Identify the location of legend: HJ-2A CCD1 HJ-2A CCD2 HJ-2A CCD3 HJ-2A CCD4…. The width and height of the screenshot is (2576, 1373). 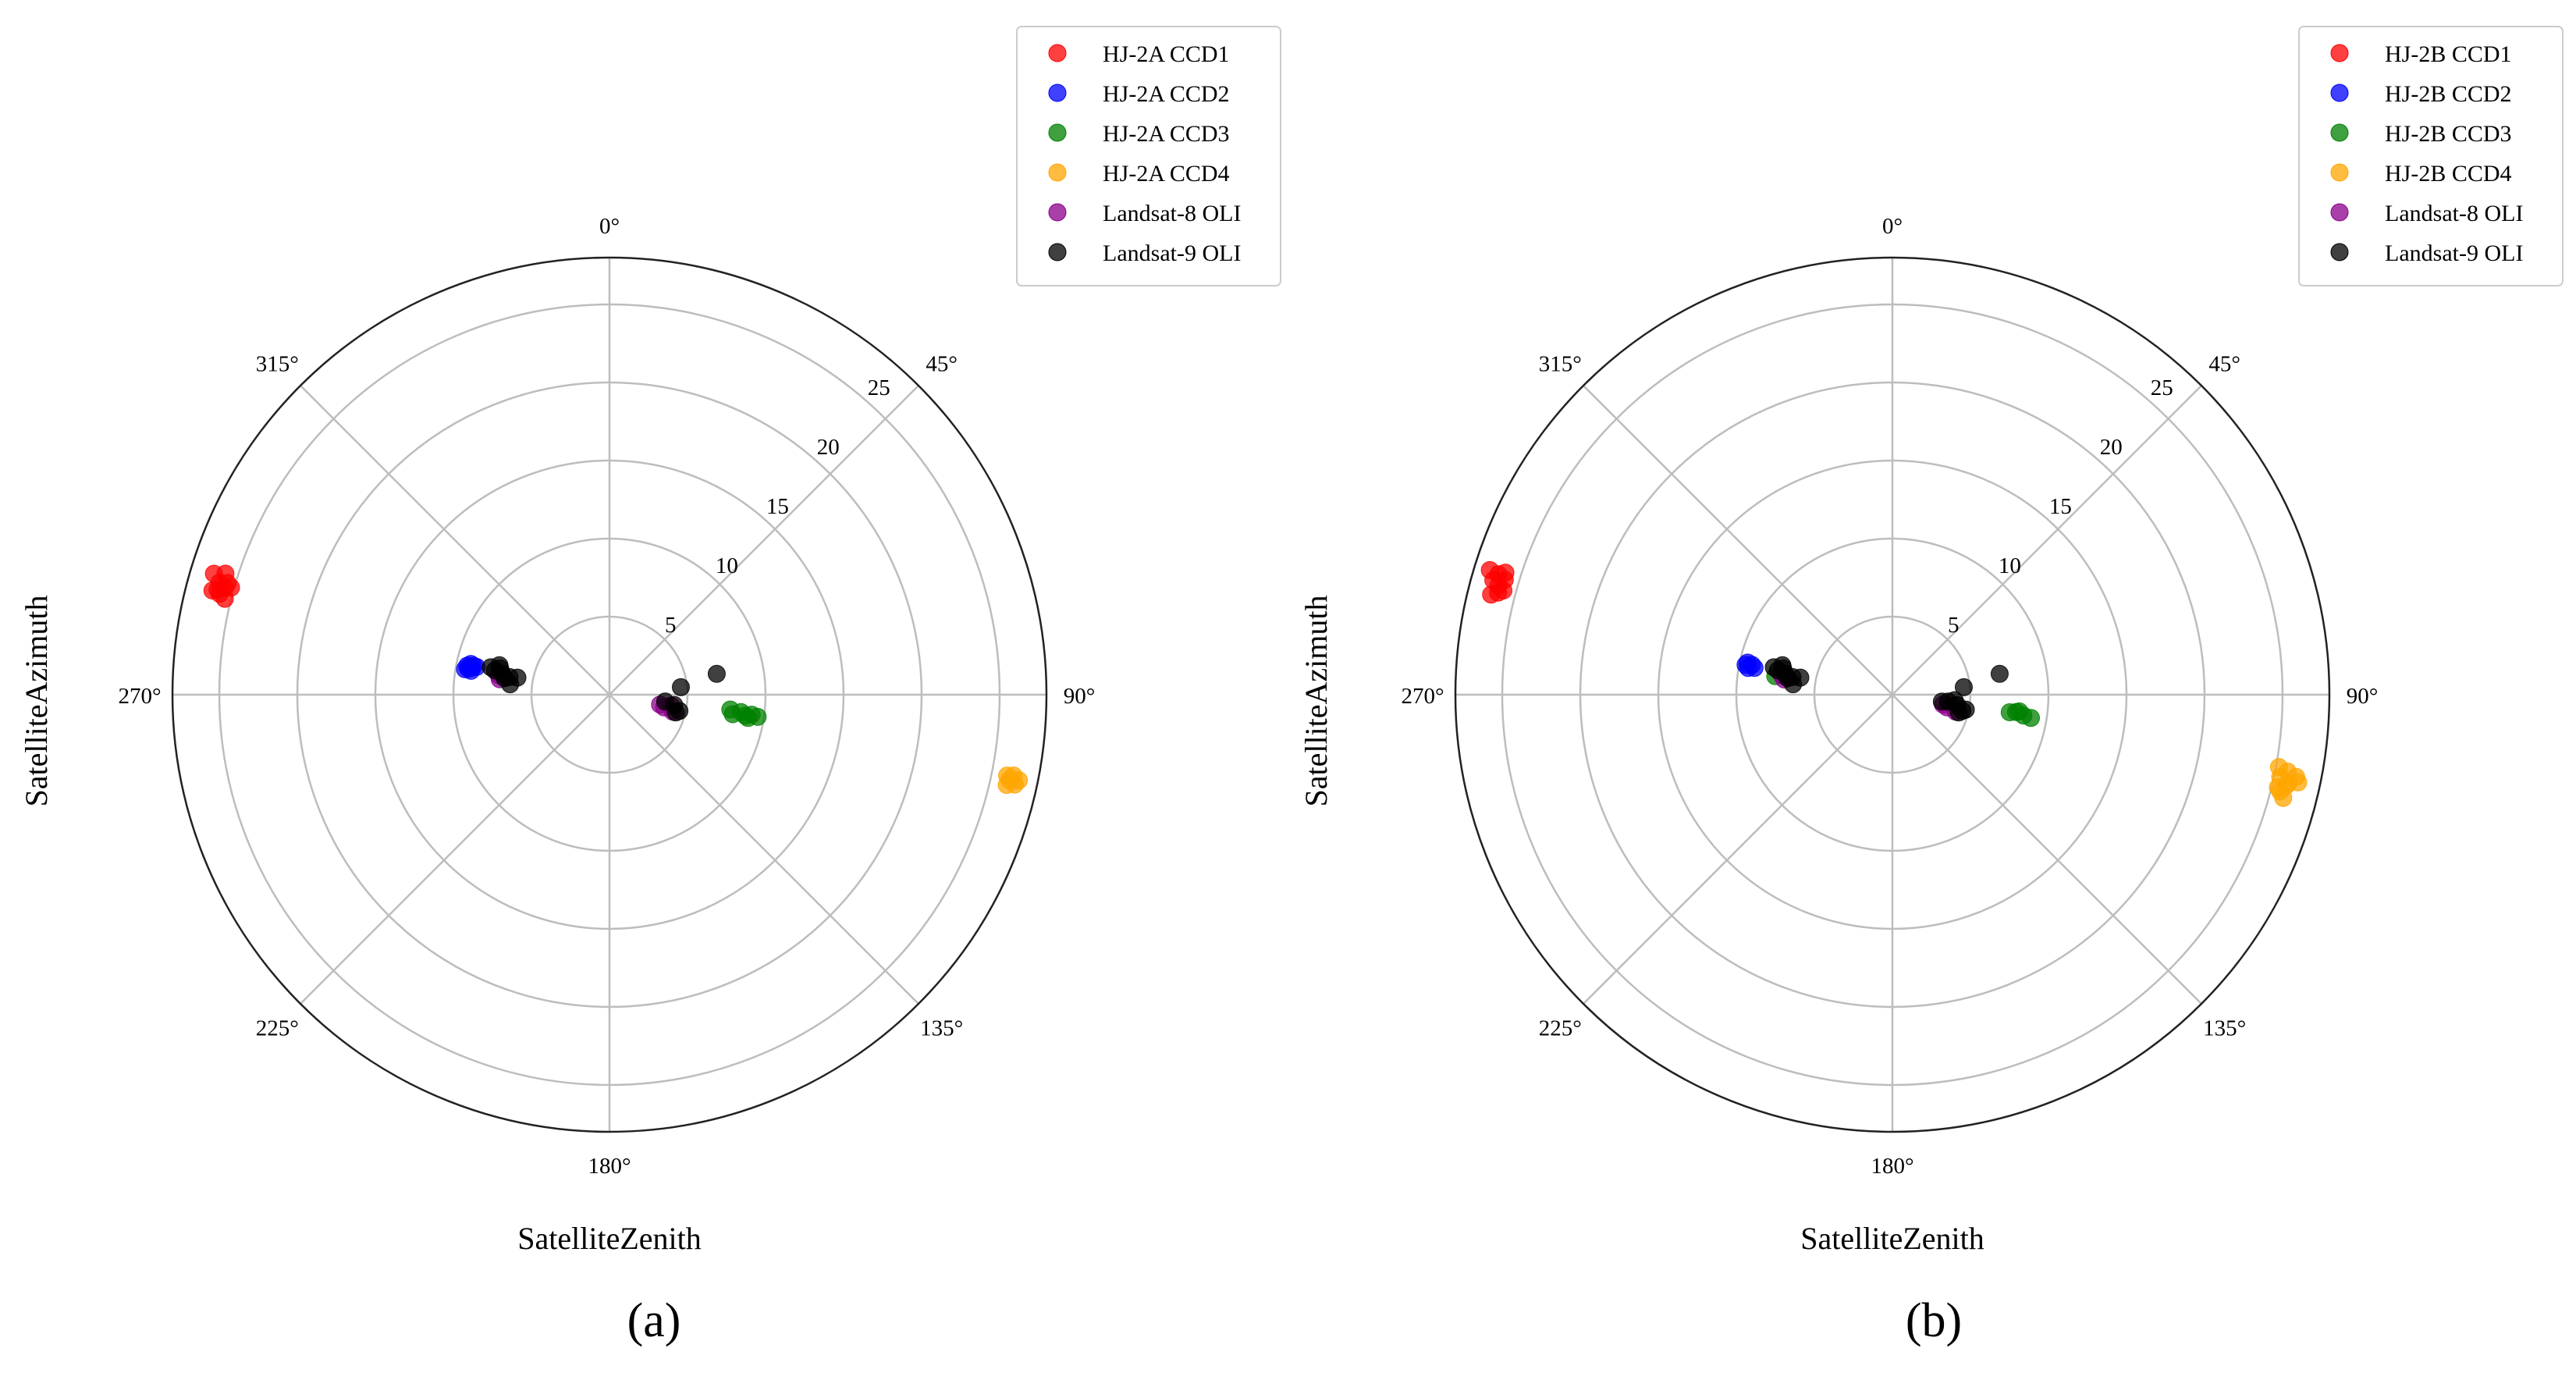
(1148, 156).